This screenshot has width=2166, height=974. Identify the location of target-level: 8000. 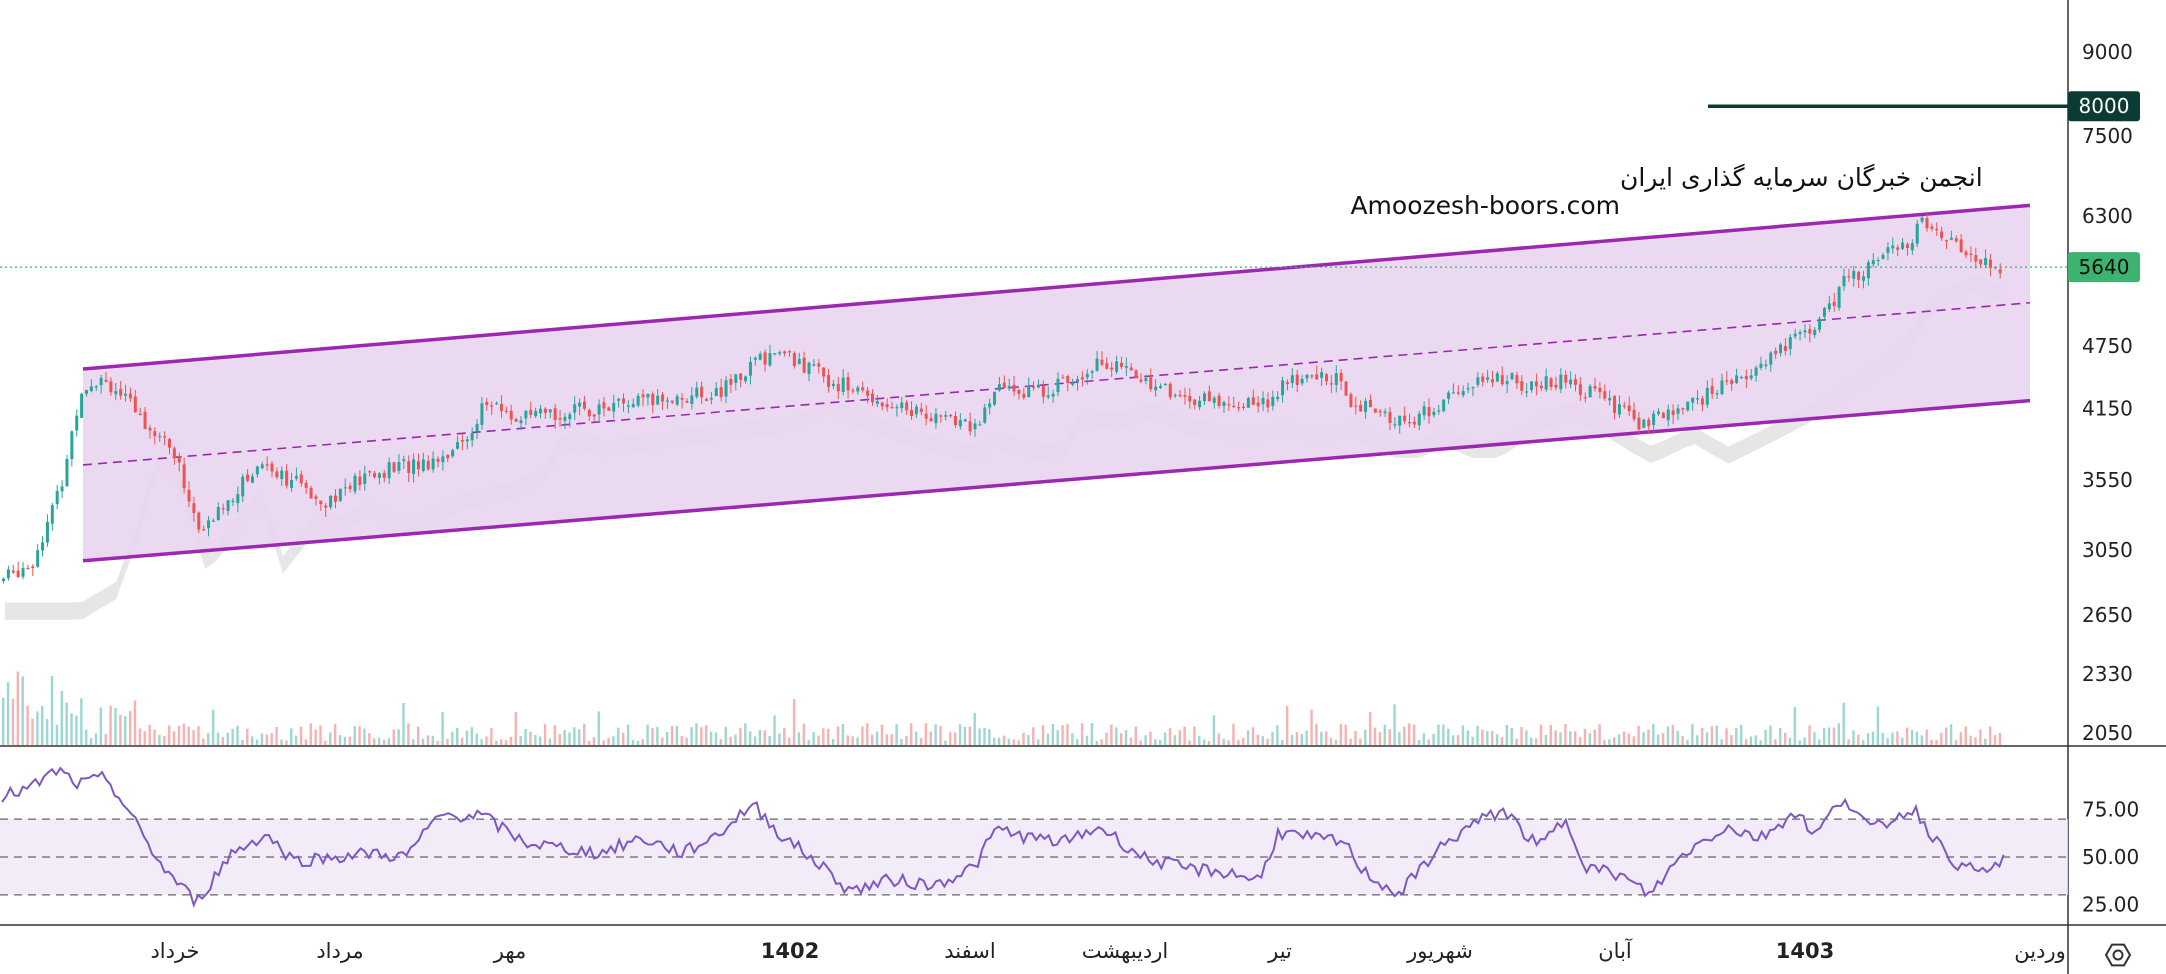
(1924, 106).